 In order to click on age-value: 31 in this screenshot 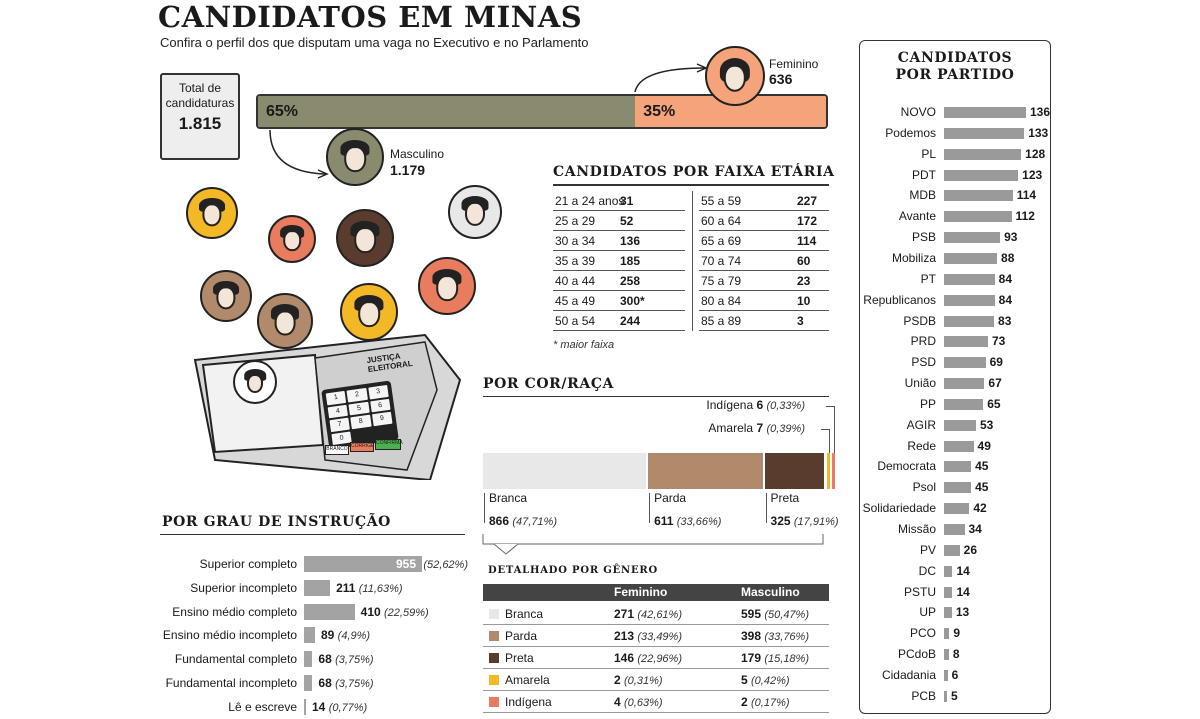, I will do `click(627, 201)`.